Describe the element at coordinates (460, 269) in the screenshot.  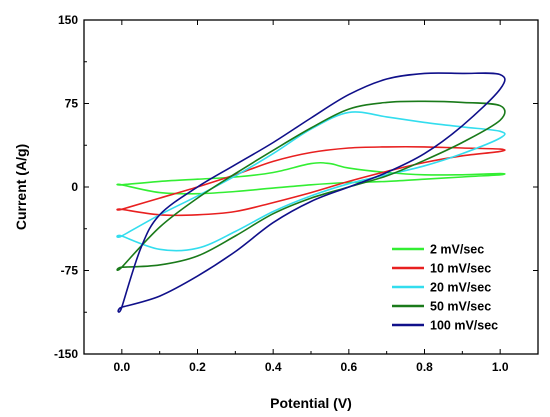
I see `legend-label: 10 mV/sec` at that location.